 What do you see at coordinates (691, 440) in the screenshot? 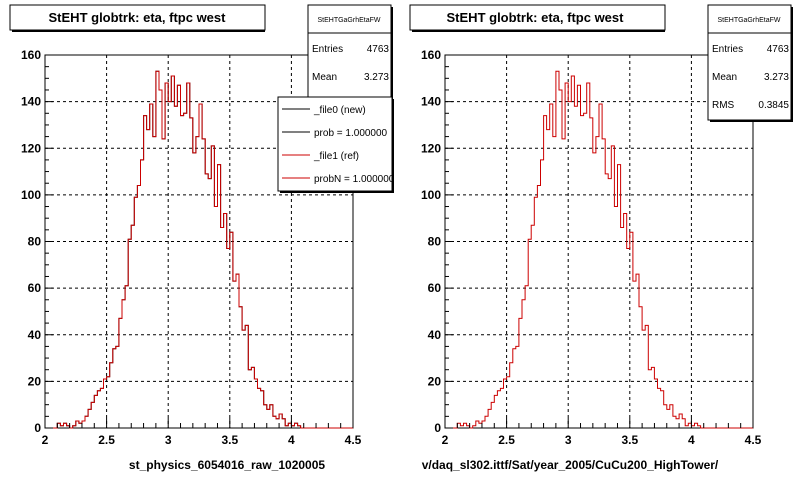
I see `right-x-tick-label-4: 4` at bounding box center [691, 440].